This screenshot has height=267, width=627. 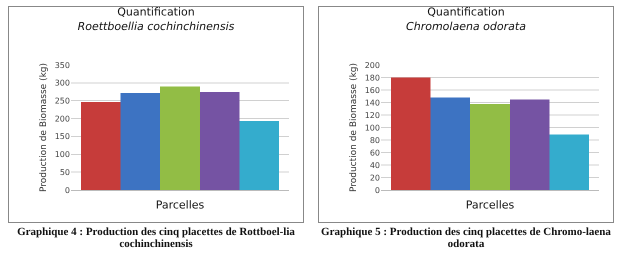 What do you see at coordinates (156, 238) in the screenshot?
I see `text: Graphique 4 : Production des cinq placettes de Rottboel-lia cochinchinensis` at bounding box center [156, 238].